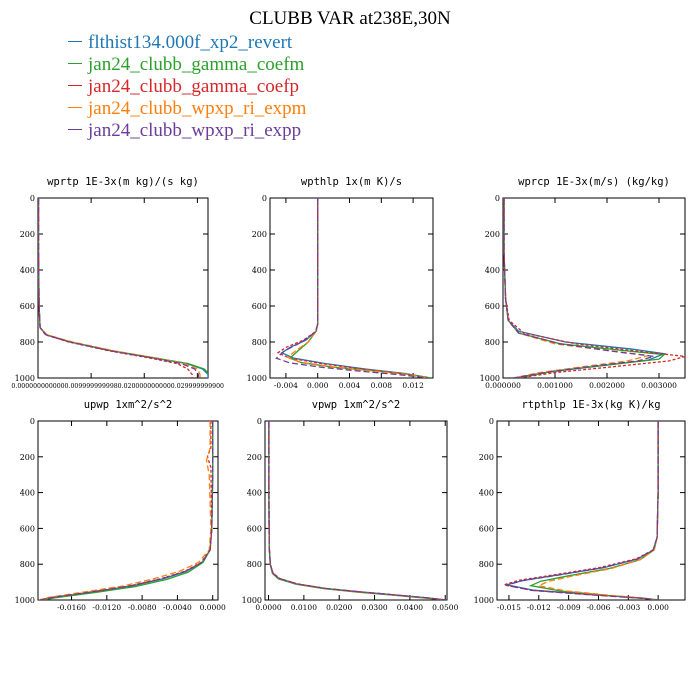  I want to click on x-tick-label: -0.0040, so click(177, 607).